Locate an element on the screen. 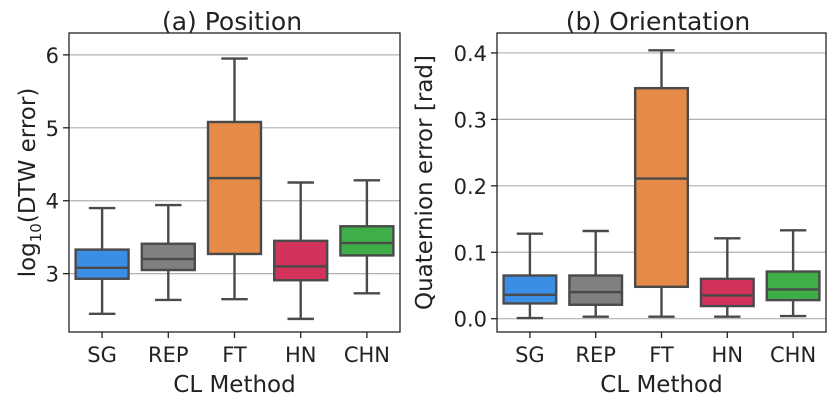 This screenshot has width=830, height=409. y-axis-ticks: 0.0 0.1 0.2 0.3 0.4 is located at coordinates (475, 187).